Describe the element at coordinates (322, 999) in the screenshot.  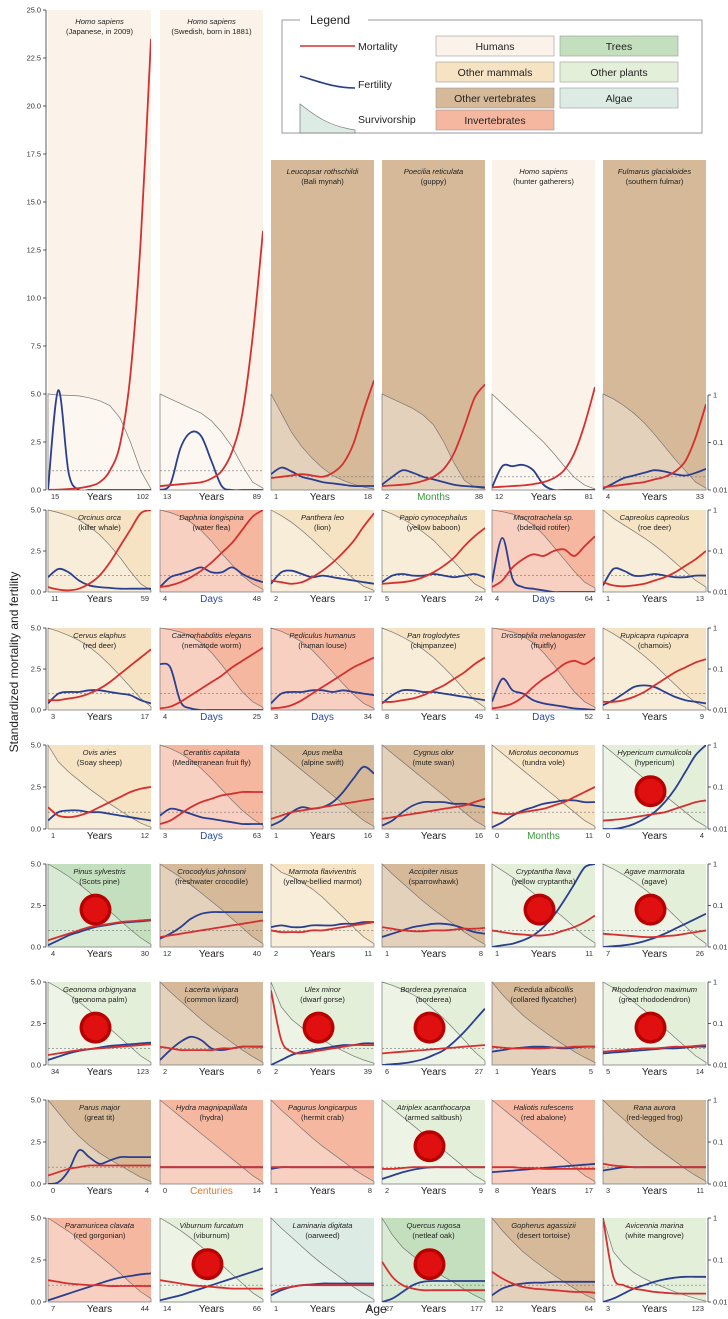
I see `panel-common-name: (dwarf gorse)` at that location.